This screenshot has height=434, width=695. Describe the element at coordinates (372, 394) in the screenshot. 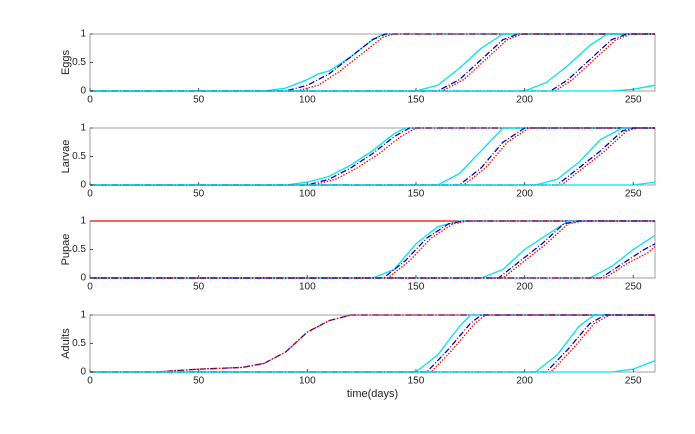

I see `x-axis-label: time(days)` at that location.